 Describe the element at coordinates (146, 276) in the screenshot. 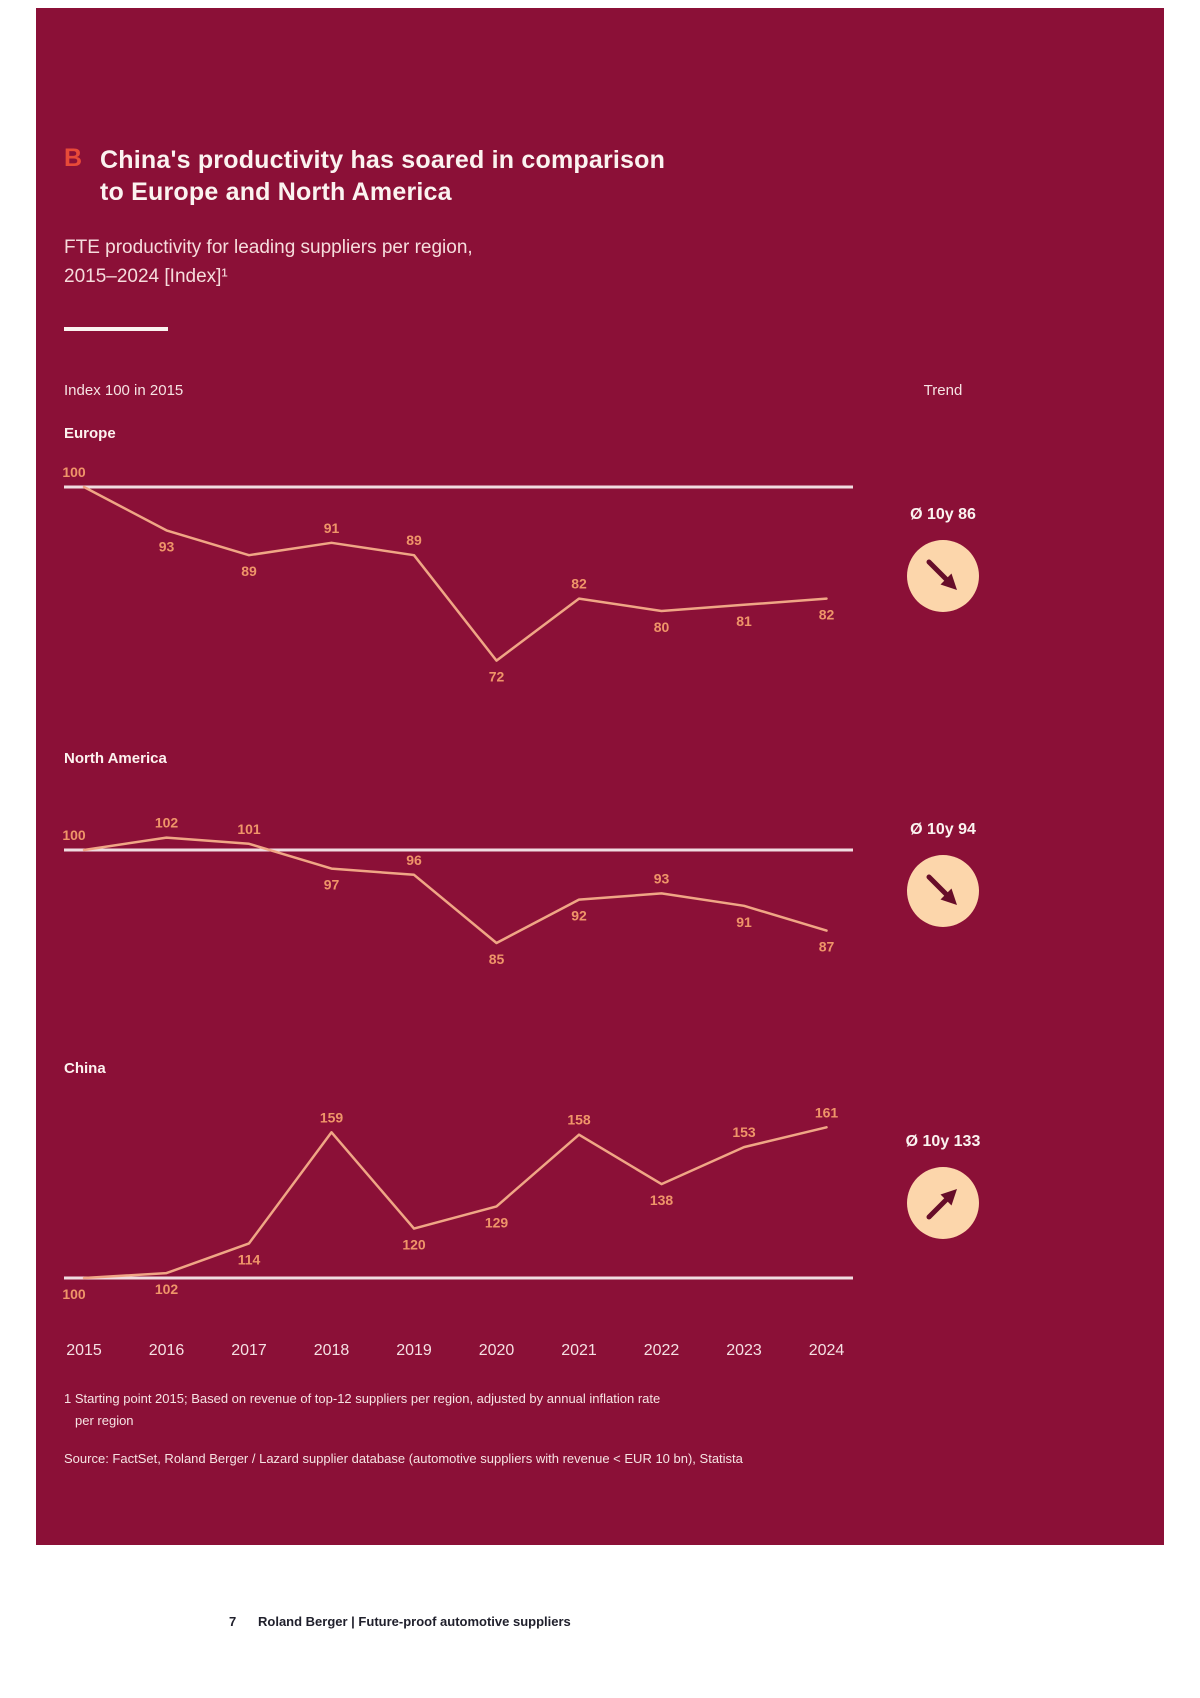

I see `chart-subtitle-line2: 2015–2024 [Index]¹` at that location.